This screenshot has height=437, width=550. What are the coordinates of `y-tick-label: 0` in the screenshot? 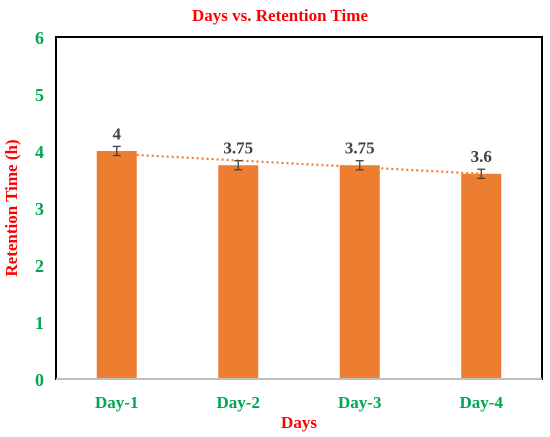 It's located at (39, 380).